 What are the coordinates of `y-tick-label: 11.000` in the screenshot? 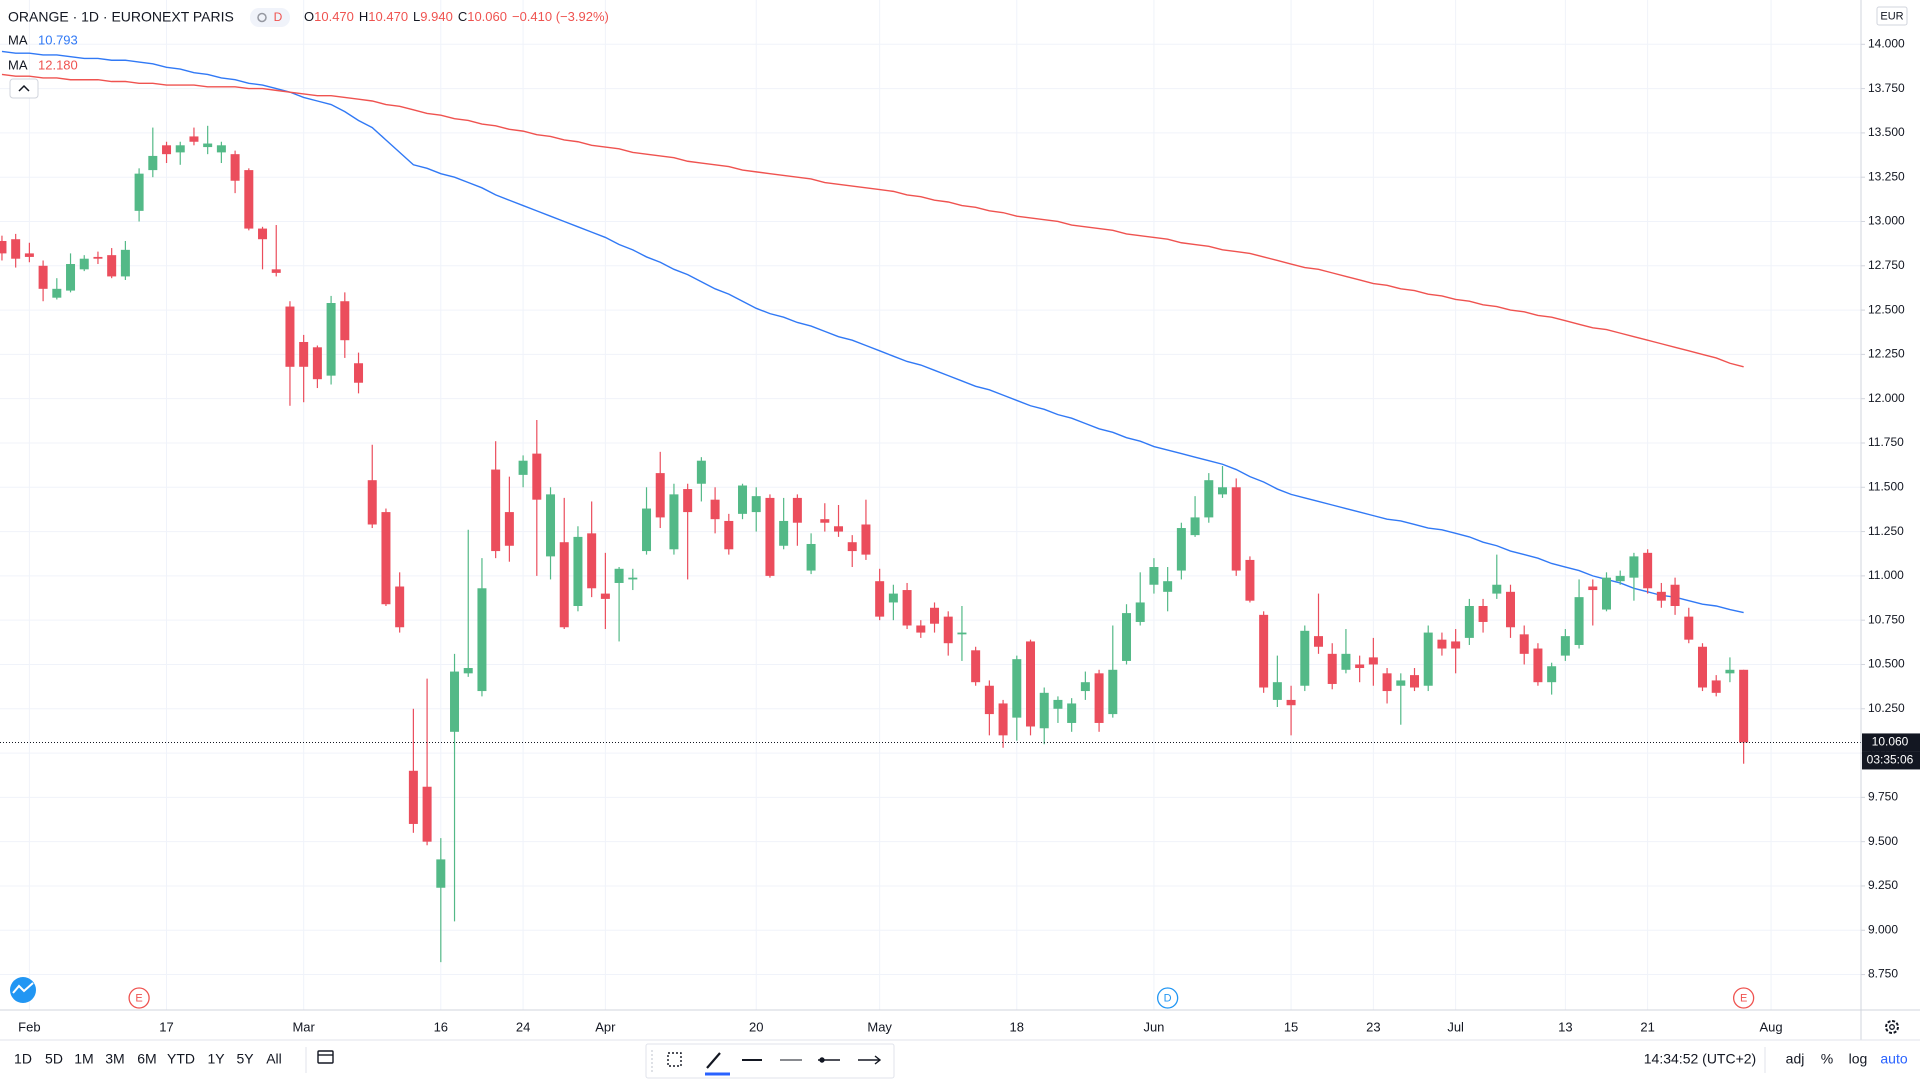 It's located at (1886, 575).